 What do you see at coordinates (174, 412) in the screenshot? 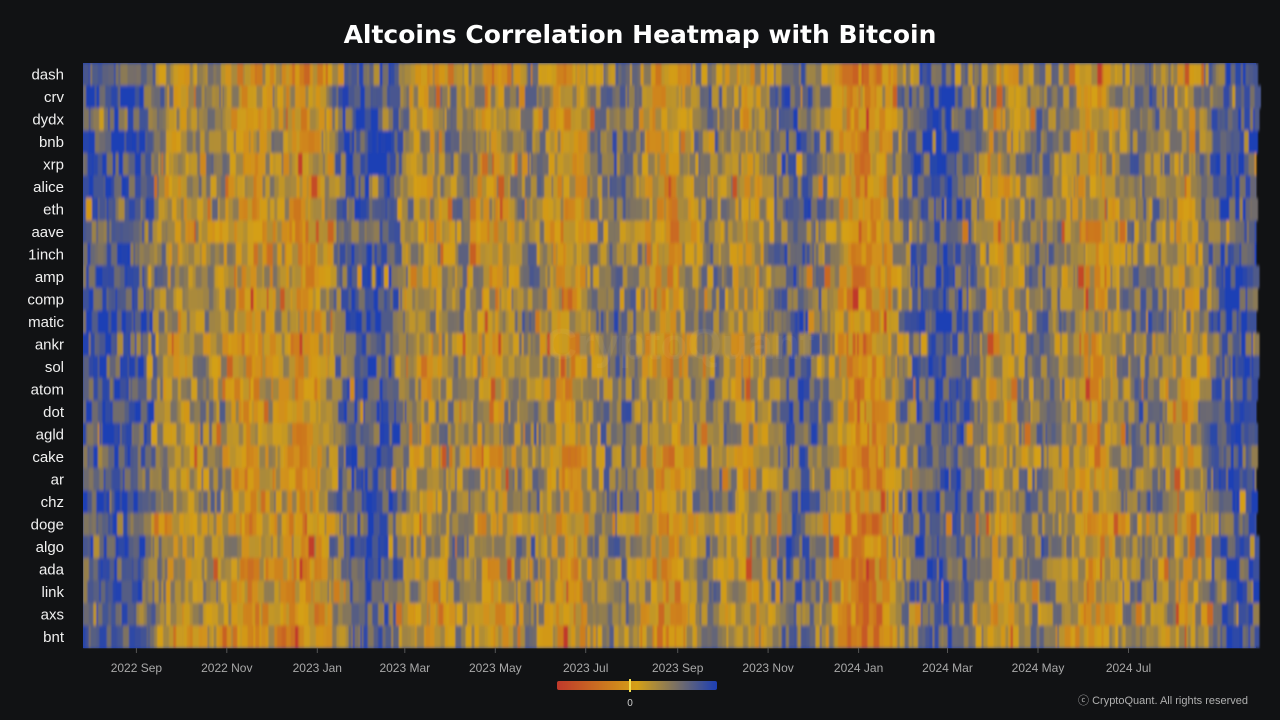
I see `heatmap-cell-dot` at bounding box center [174, 412].